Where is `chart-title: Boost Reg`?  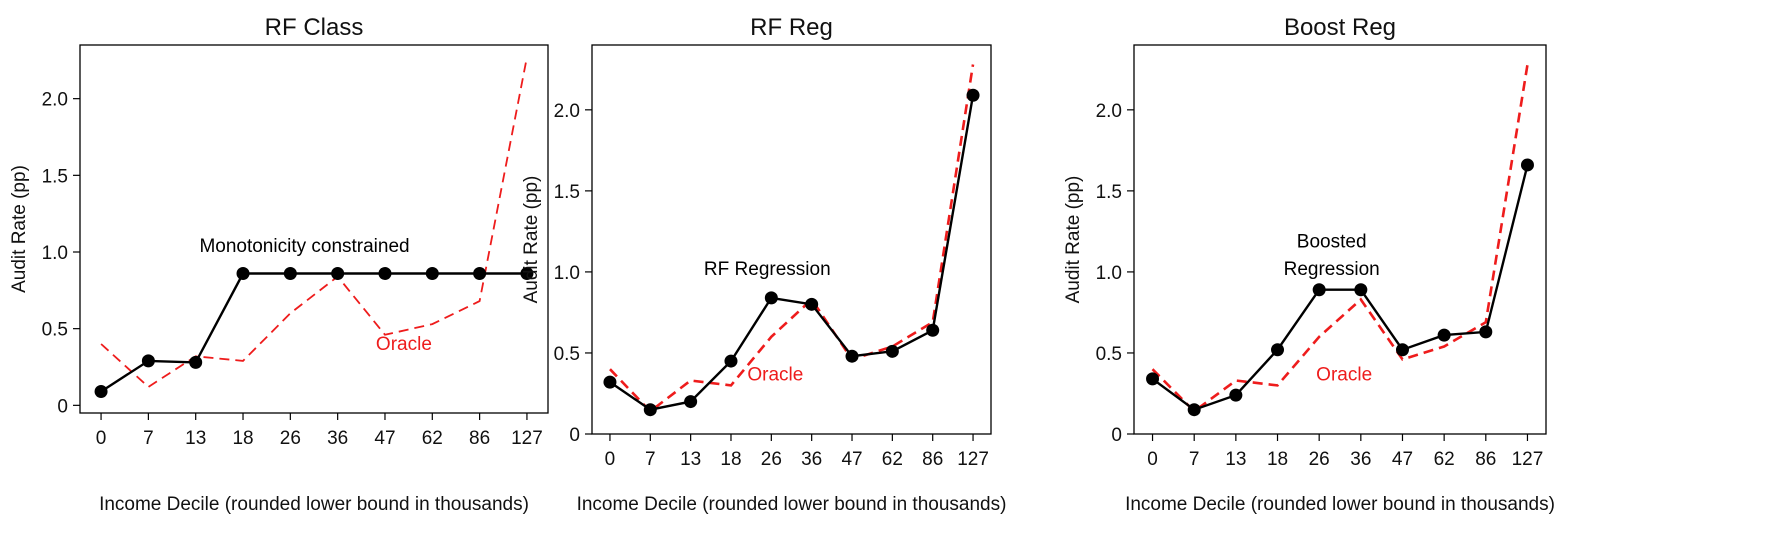 chart-title: Boost Reg is located at coordinates (1340, 27).